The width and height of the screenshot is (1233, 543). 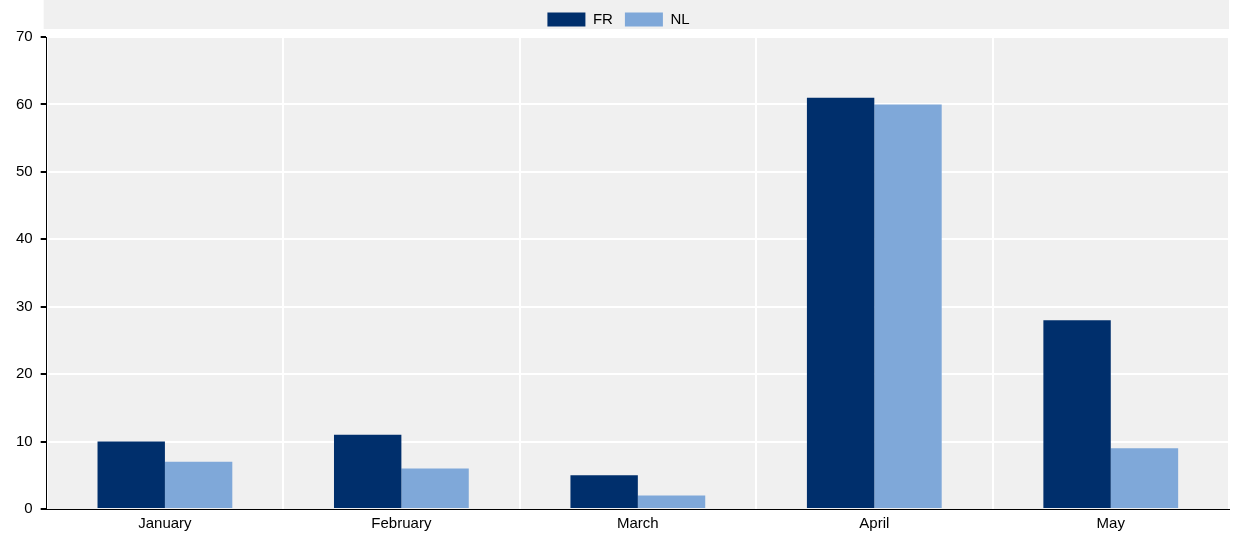 What do you see at coordinates (680, 18) in the screenshot?
I see `legend-label: NL` at bounding box center [680, 18].